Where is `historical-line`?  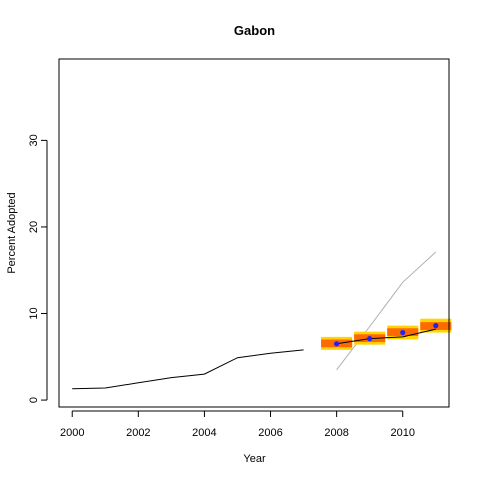
historical-line is located at coordinates (188, 369).